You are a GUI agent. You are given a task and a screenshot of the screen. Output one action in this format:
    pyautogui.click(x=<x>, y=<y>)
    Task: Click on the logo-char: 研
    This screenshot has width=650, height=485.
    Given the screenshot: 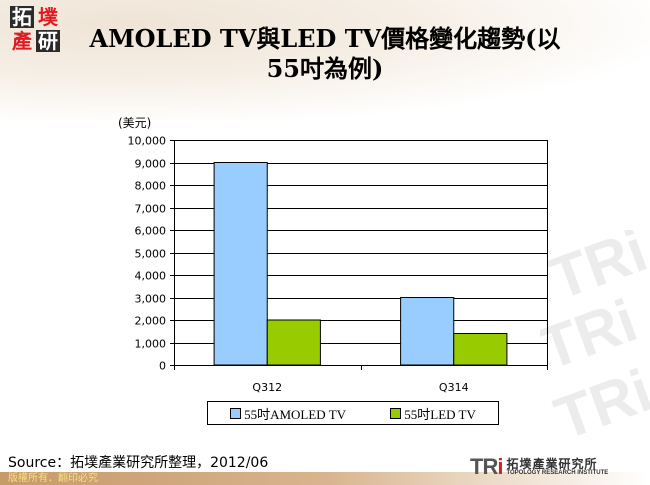 What is the action you would take?
    pyautogui.click(x=48, y=41)
    